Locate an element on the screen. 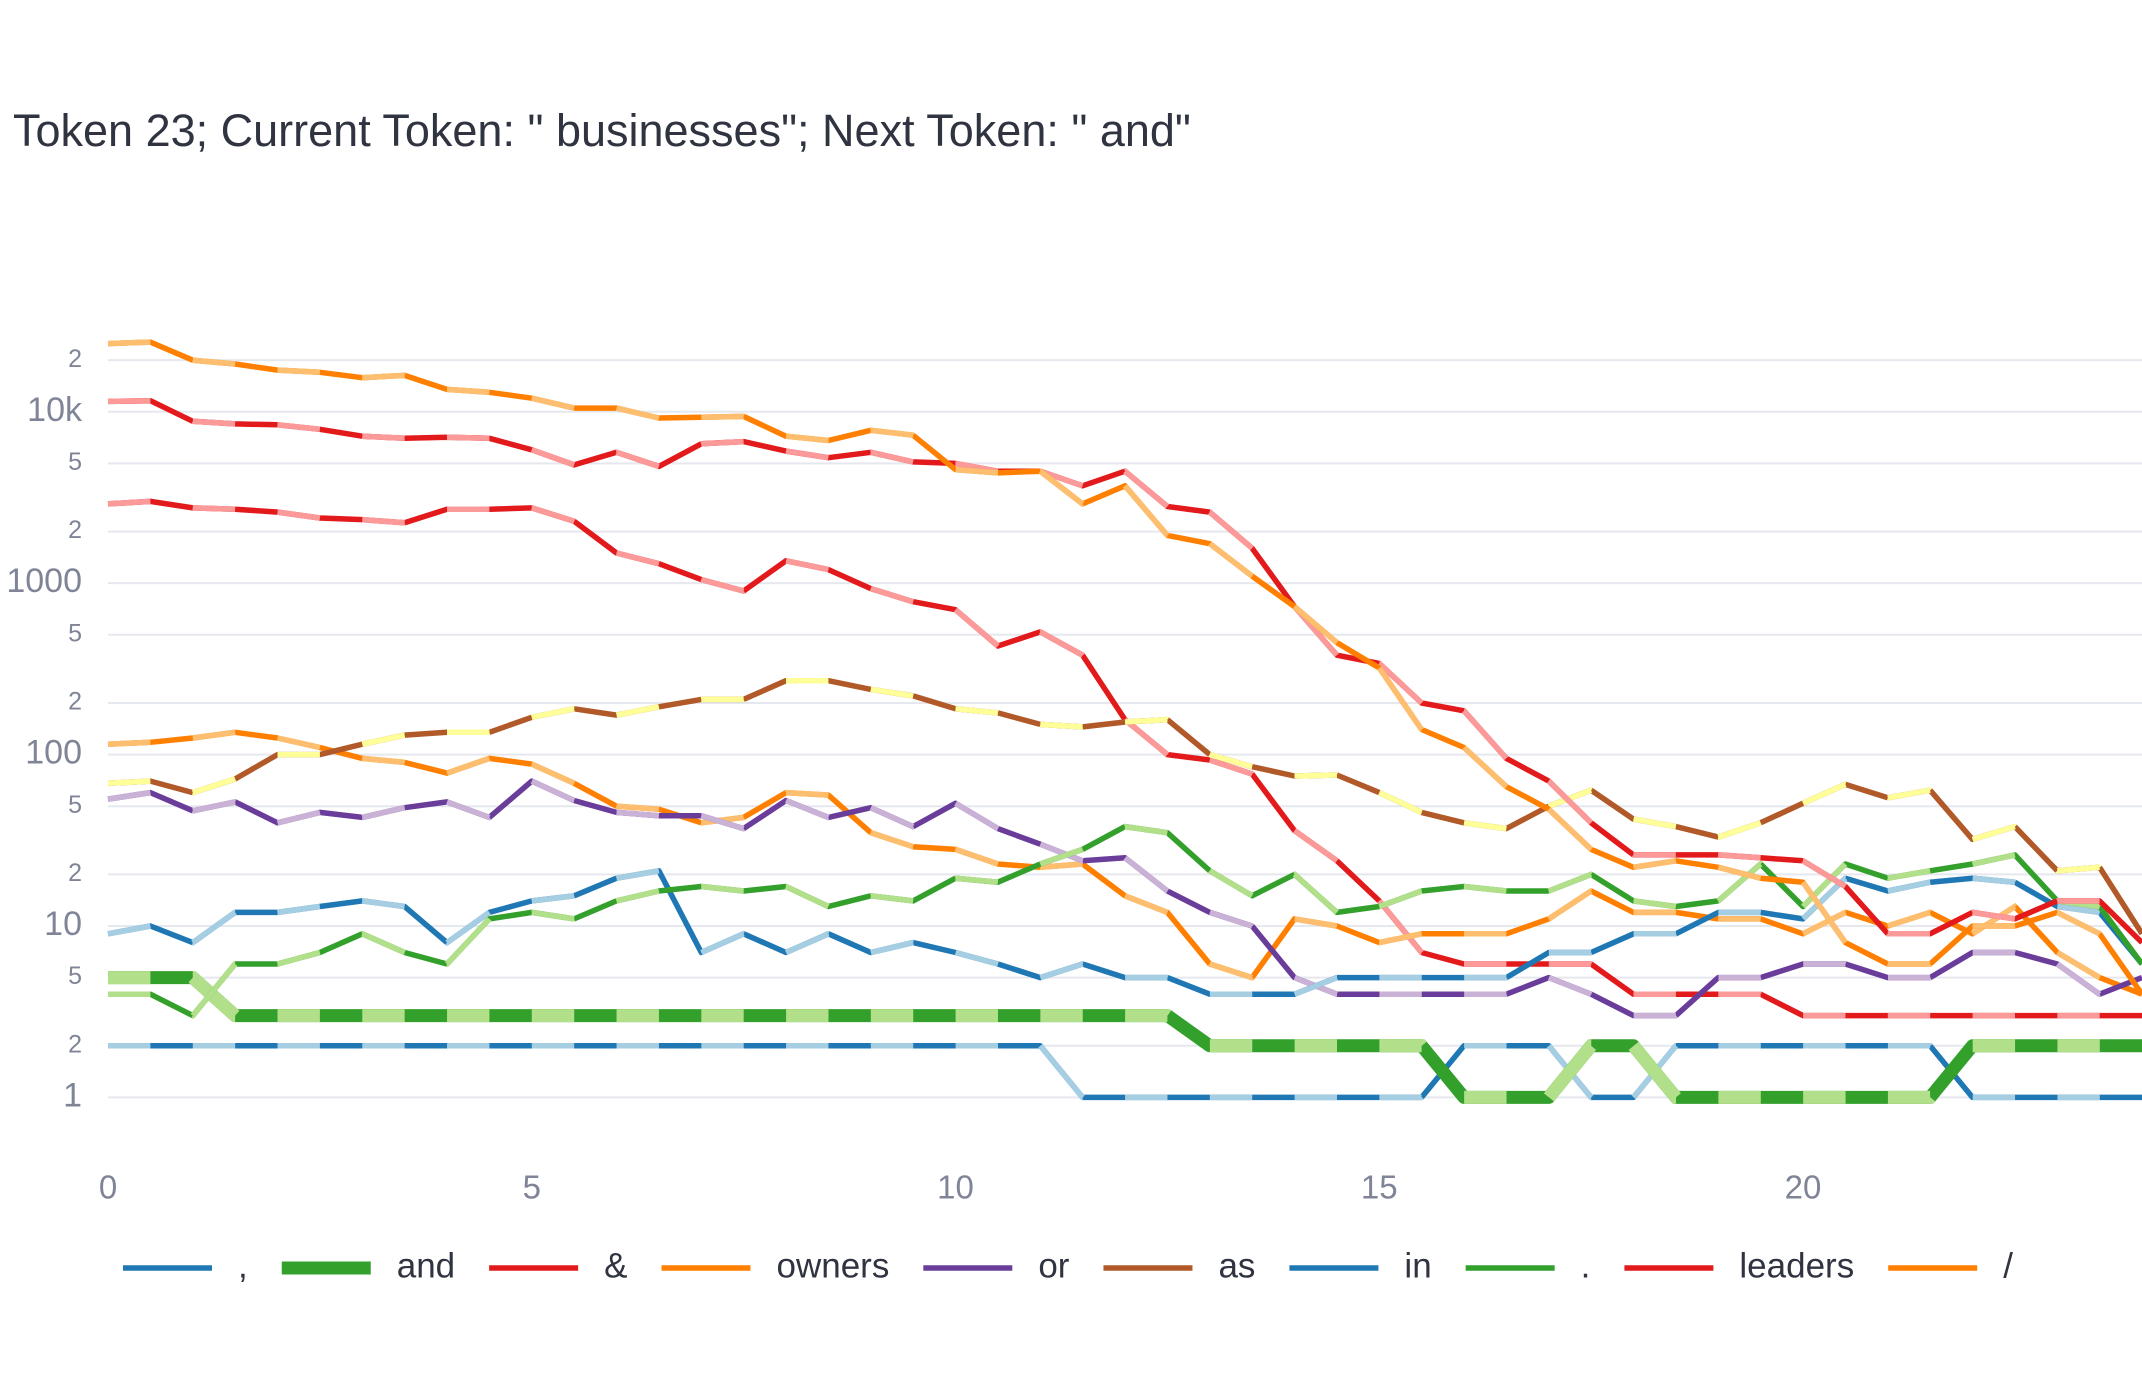  x-tick-label: 10 is located at coordinates (955, 1187).